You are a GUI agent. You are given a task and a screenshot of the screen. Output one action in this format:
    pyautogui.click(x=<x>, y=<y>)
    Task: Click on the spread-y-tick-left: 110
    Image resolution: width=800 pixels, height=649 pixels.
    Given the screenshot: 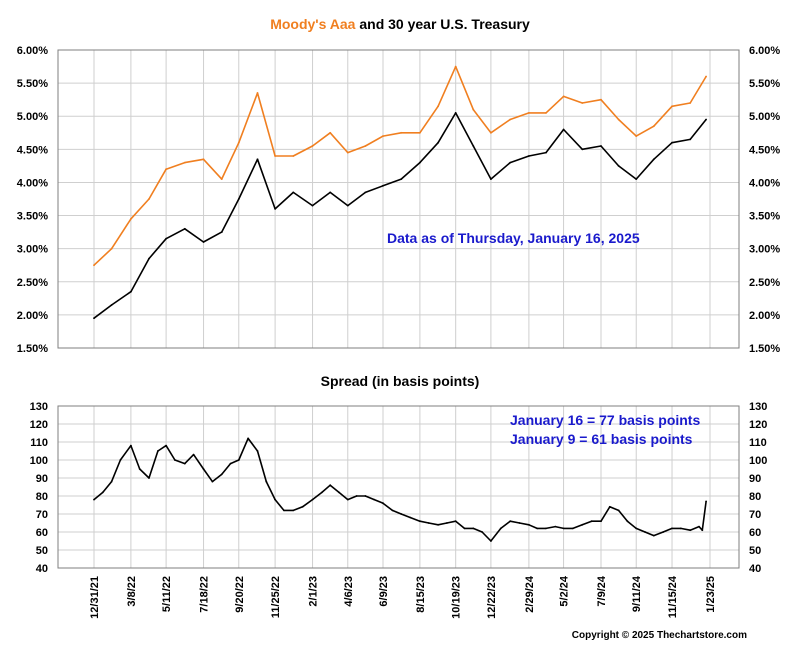 What is the action you would take?
    pyautogui.click(x=39, y=443)
    